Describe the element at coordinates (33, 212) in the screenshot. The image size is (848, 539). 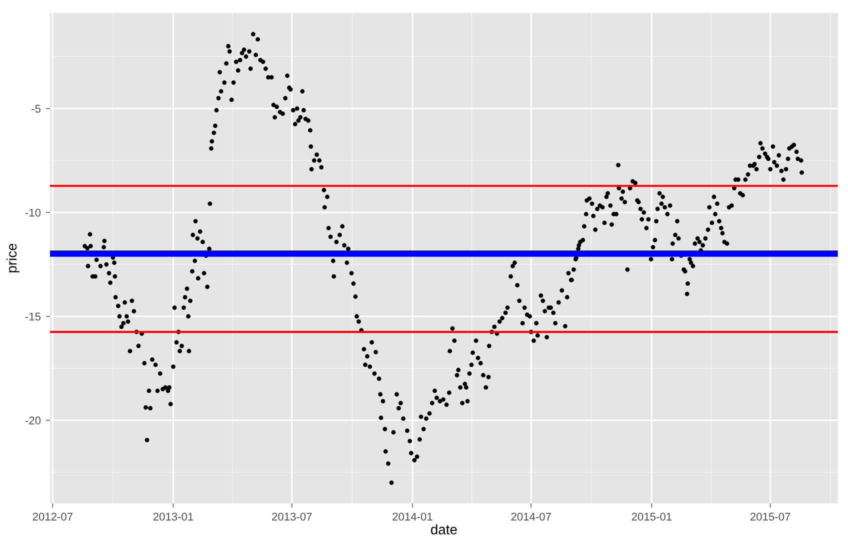
I see `y-tick-label: -10` at that location.